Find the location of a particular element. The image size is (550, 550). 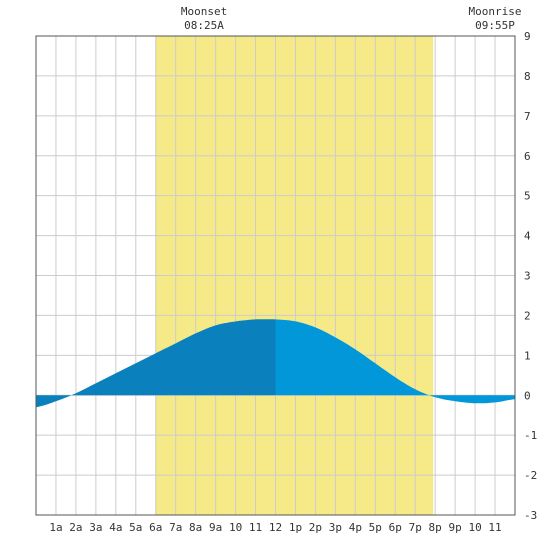

x-tick-label: 8a is located at coordinates (195, 527).